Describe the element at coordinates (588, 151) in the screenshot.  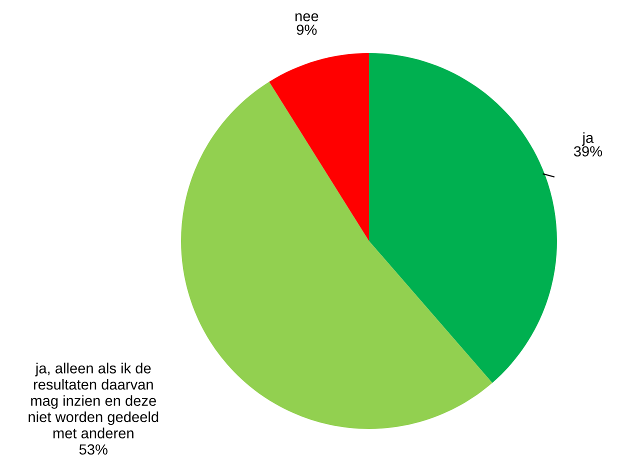
I see `data-label: 39%` at that location.